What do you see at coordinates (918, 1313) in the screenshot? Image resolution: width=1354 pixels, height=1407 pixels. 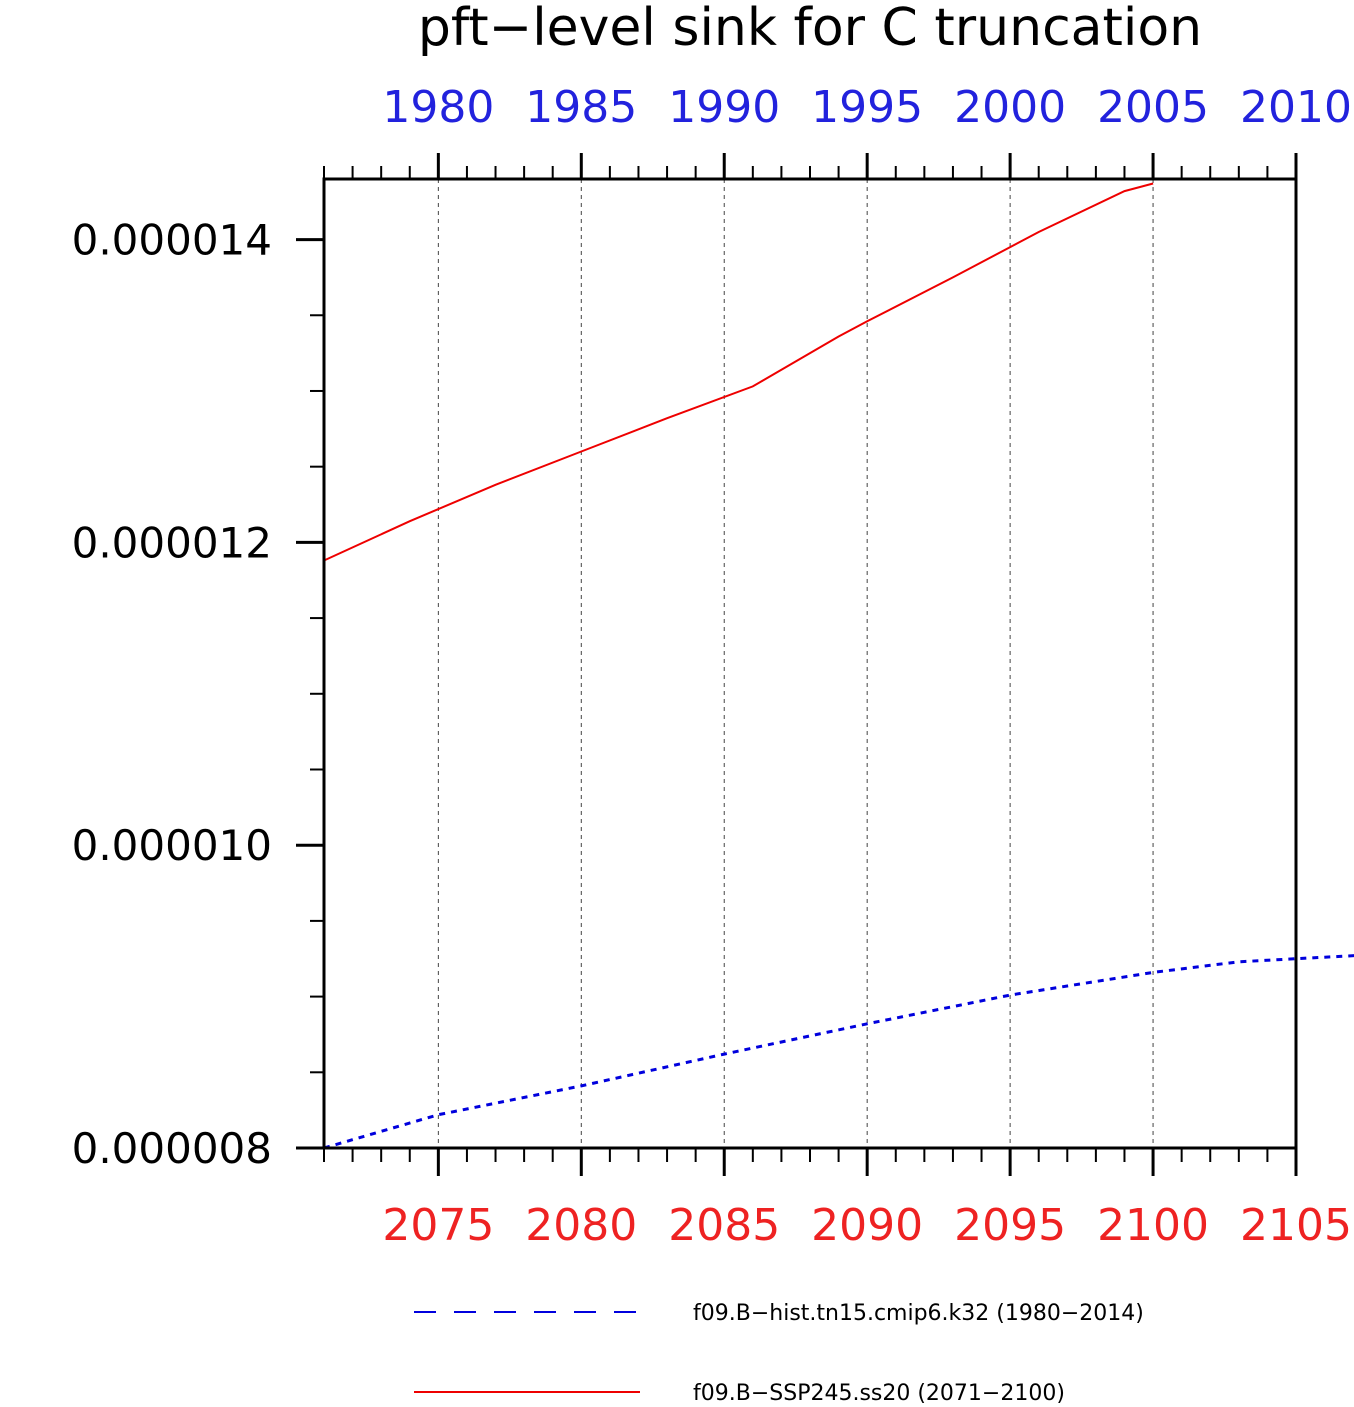 I see `legend-label-1: f09.B−hist.tn15.cmip6.k32 (1980−2014)` at bounding box center [918, 1313].